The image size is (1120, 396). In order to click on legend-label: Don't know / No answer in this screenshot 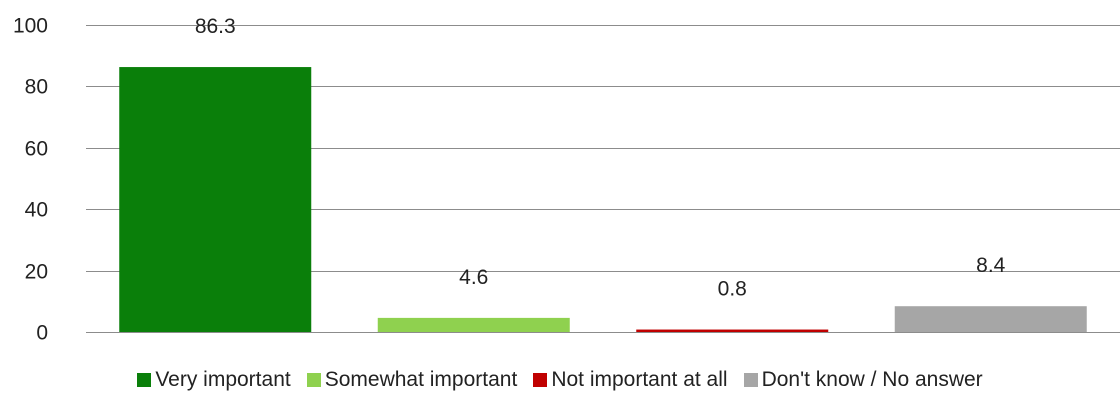, I will do `click(872, 379)`.